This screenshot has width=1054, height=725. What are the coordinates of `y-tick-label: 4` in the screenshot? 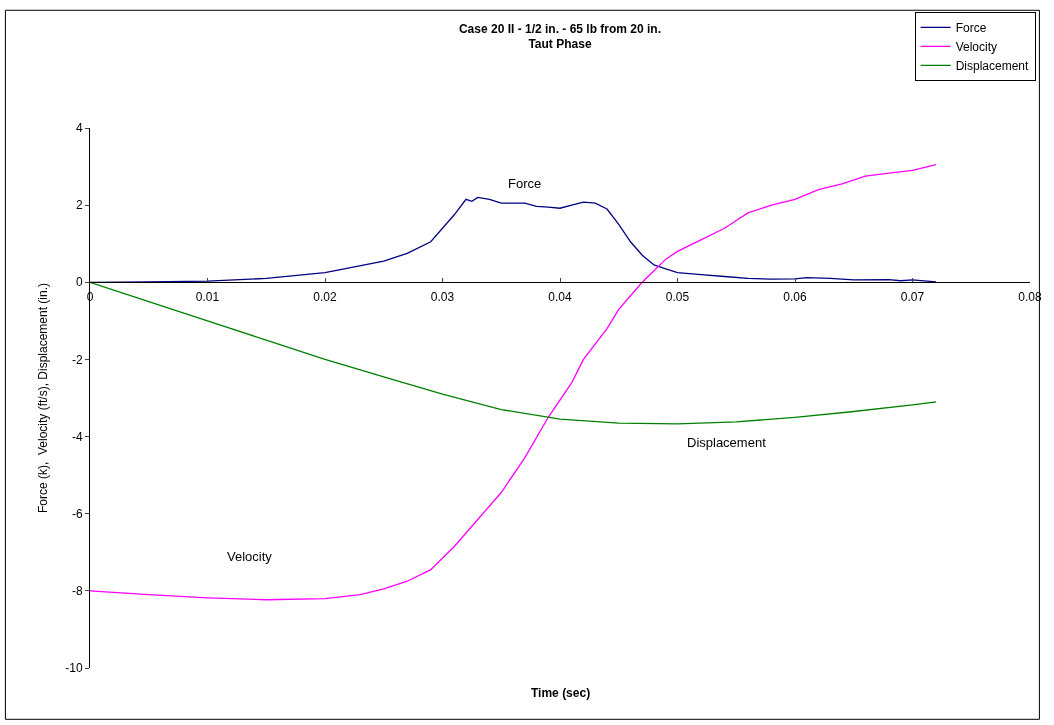 It's located at (79, 128).